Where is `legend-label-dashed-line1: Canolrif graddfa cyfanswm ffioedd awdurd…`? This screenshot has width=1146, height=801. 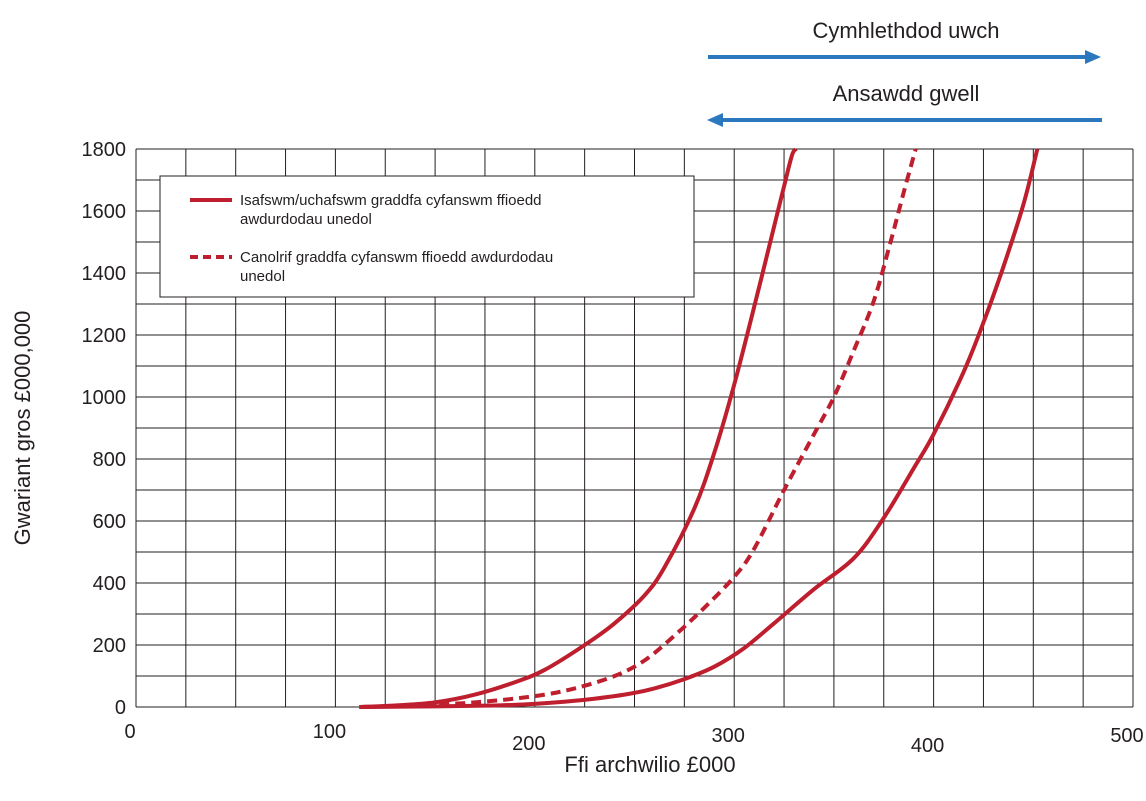
legend-label-dashed-line1: Canolrif graddfa cyfanswm ffioedd awdurd… is located at coordinates (396, 257).